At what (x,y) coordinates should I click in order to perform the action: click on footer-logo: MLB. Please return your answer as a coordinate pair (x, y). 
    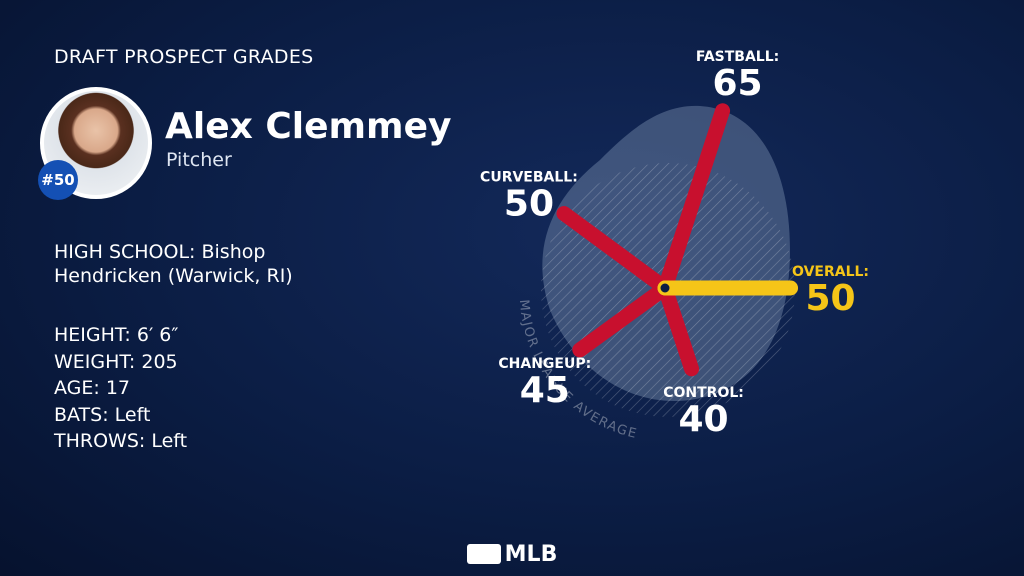
    Looking at the image, I should click on (512, 554).